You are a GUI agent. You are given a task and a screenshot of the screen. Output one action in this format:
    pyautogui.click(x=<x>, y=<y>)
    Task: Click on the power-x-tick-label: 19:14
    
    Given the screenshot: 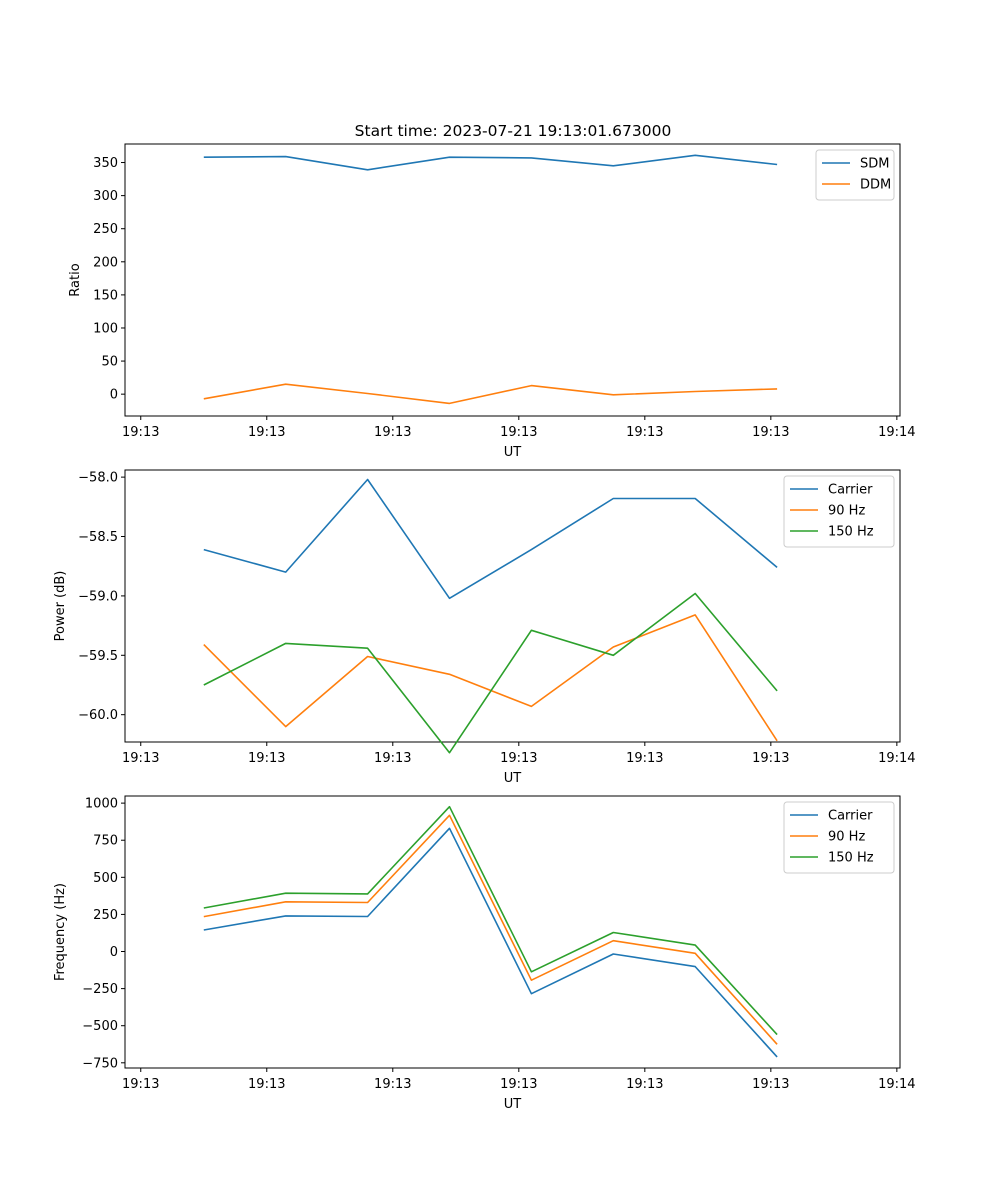 What is the action you would take?
    pyautogui.click(x=896, y=758)
    